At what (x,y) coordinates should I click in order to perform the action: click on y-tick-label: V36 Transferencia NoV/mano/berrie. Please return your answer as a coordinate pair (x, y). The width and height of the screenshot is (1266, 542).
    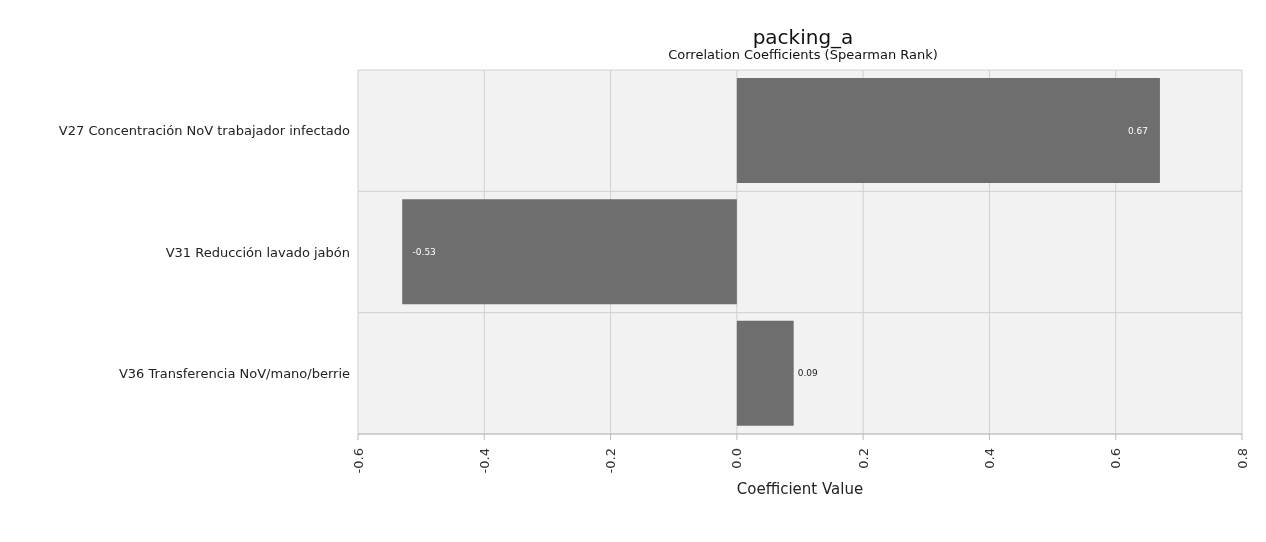
    Looking at the image, I should click on (234, 373).